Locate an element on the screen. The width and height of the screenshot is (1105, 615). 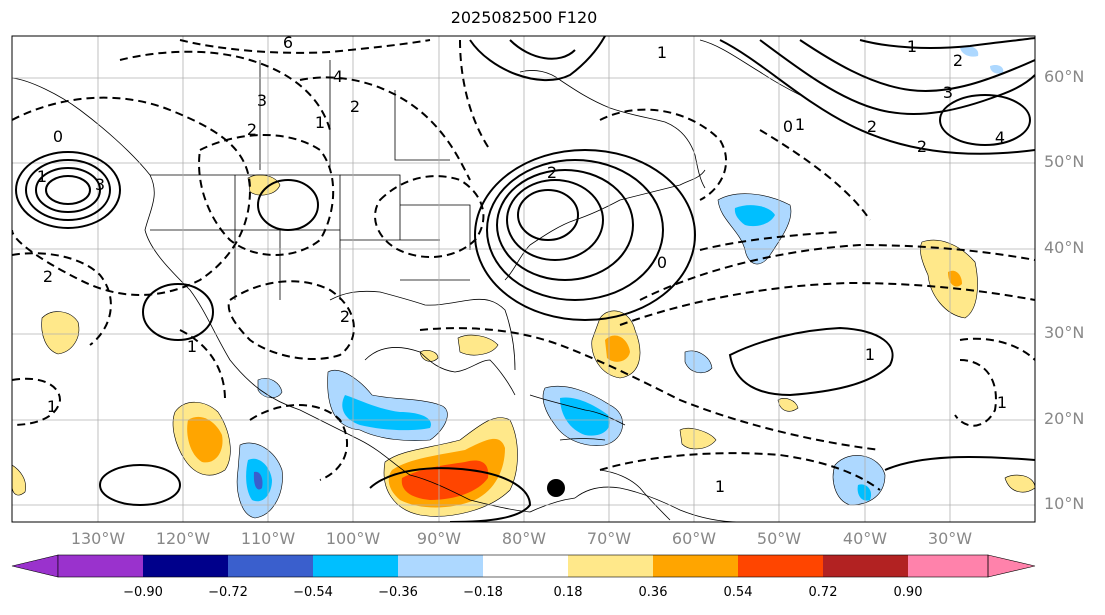
colorbar-tick-label: 0.18 is located at coordinates (568, 592).